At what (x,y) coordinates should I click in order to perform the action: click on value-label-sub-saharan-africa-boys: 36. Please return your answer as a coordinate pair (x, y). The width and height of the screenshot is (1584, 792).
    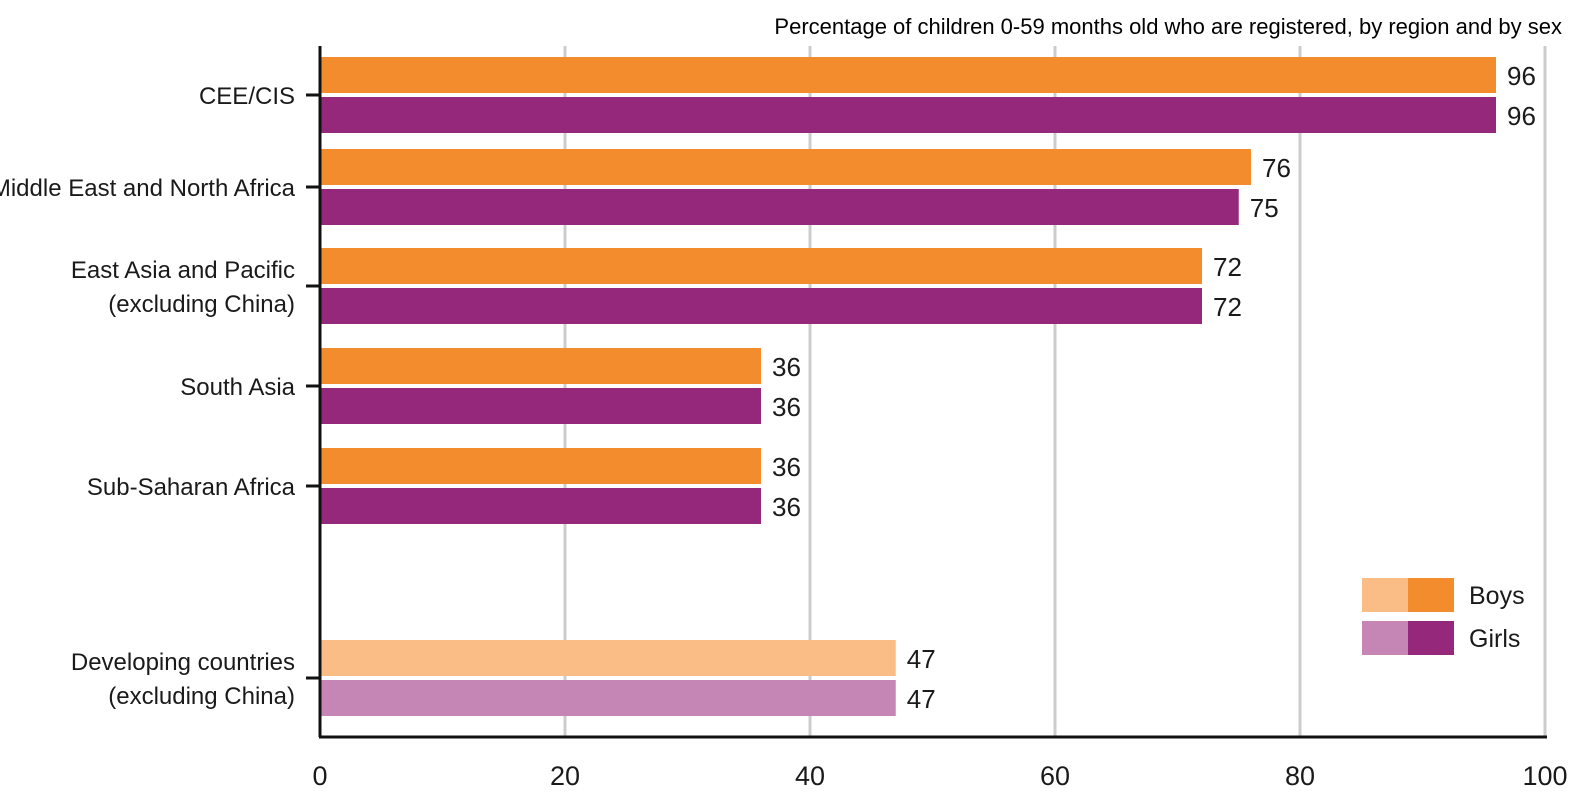
    Looking at the image, I should click on (786, 467).